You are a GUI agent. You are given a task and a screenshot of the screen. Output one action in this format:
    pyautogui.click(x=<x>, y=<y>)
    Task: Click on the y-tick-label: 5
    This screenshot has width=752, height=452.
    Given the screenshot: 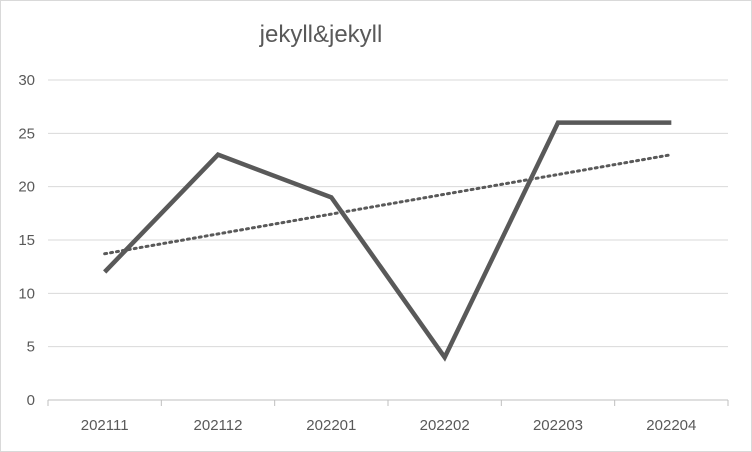 What is the action you would take?
    pyautogui.click(x=31, y=347)
    